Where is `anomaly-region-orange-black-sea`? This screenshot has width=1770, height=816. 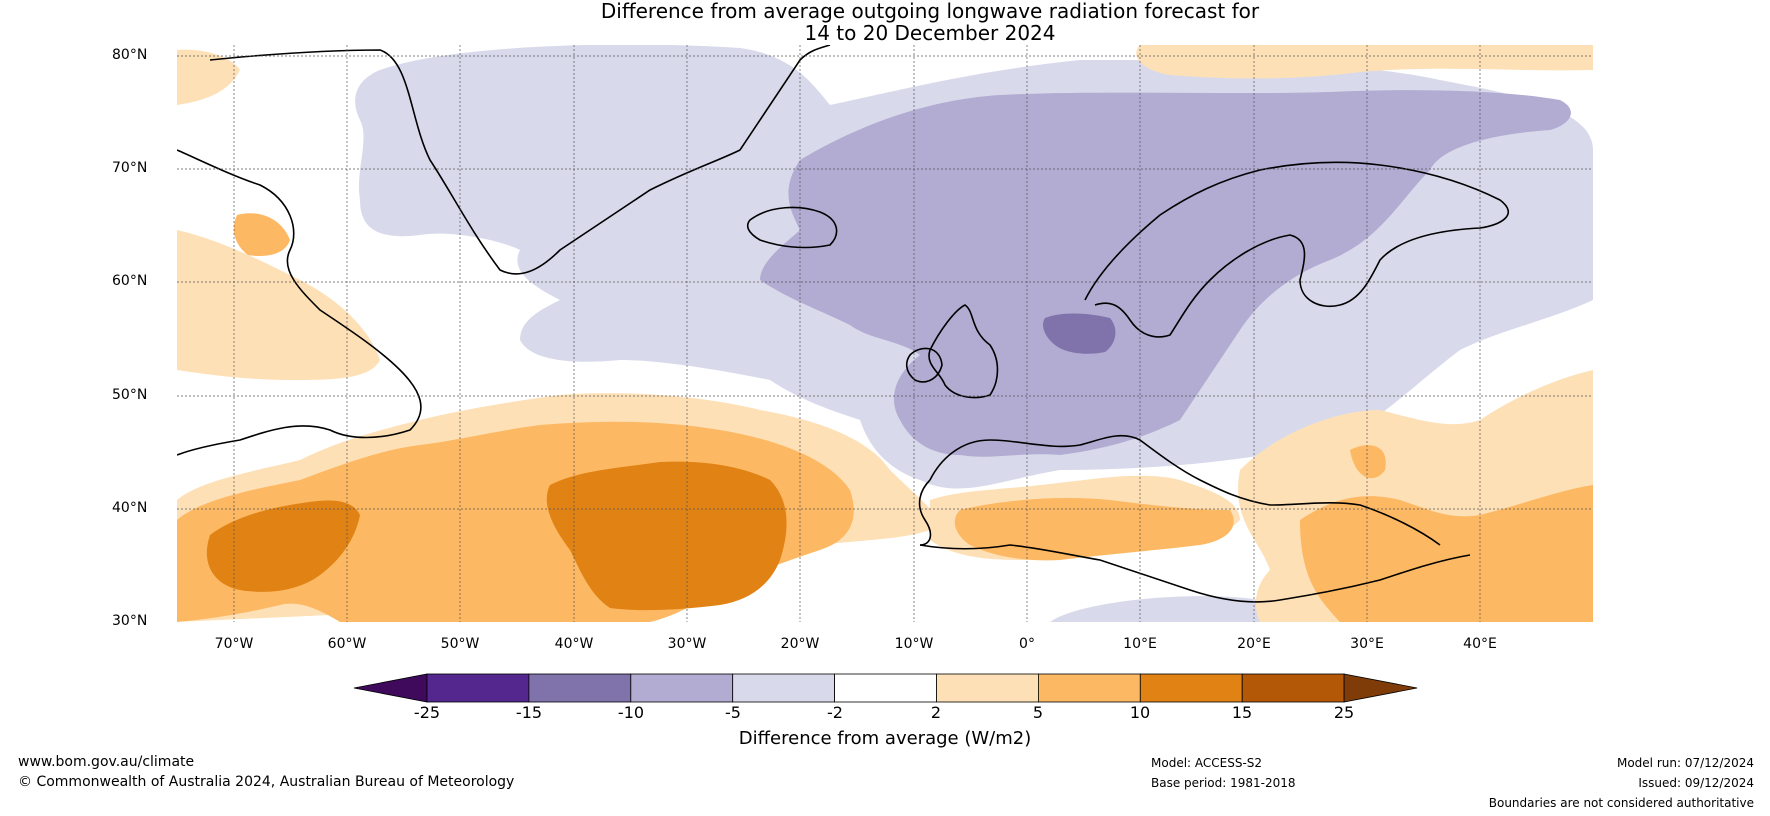 anomaly-region-orange-black-sea is located at coordinates (1368, 462).